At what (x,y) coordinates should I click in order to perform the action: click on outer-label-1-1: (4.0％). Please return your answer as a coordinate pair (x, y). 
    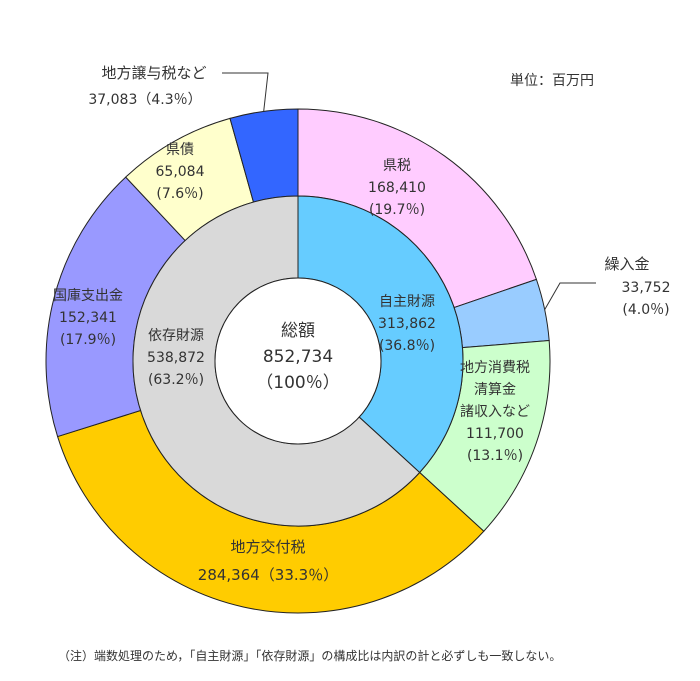
    Looking at the image, I should click on (645, 310).